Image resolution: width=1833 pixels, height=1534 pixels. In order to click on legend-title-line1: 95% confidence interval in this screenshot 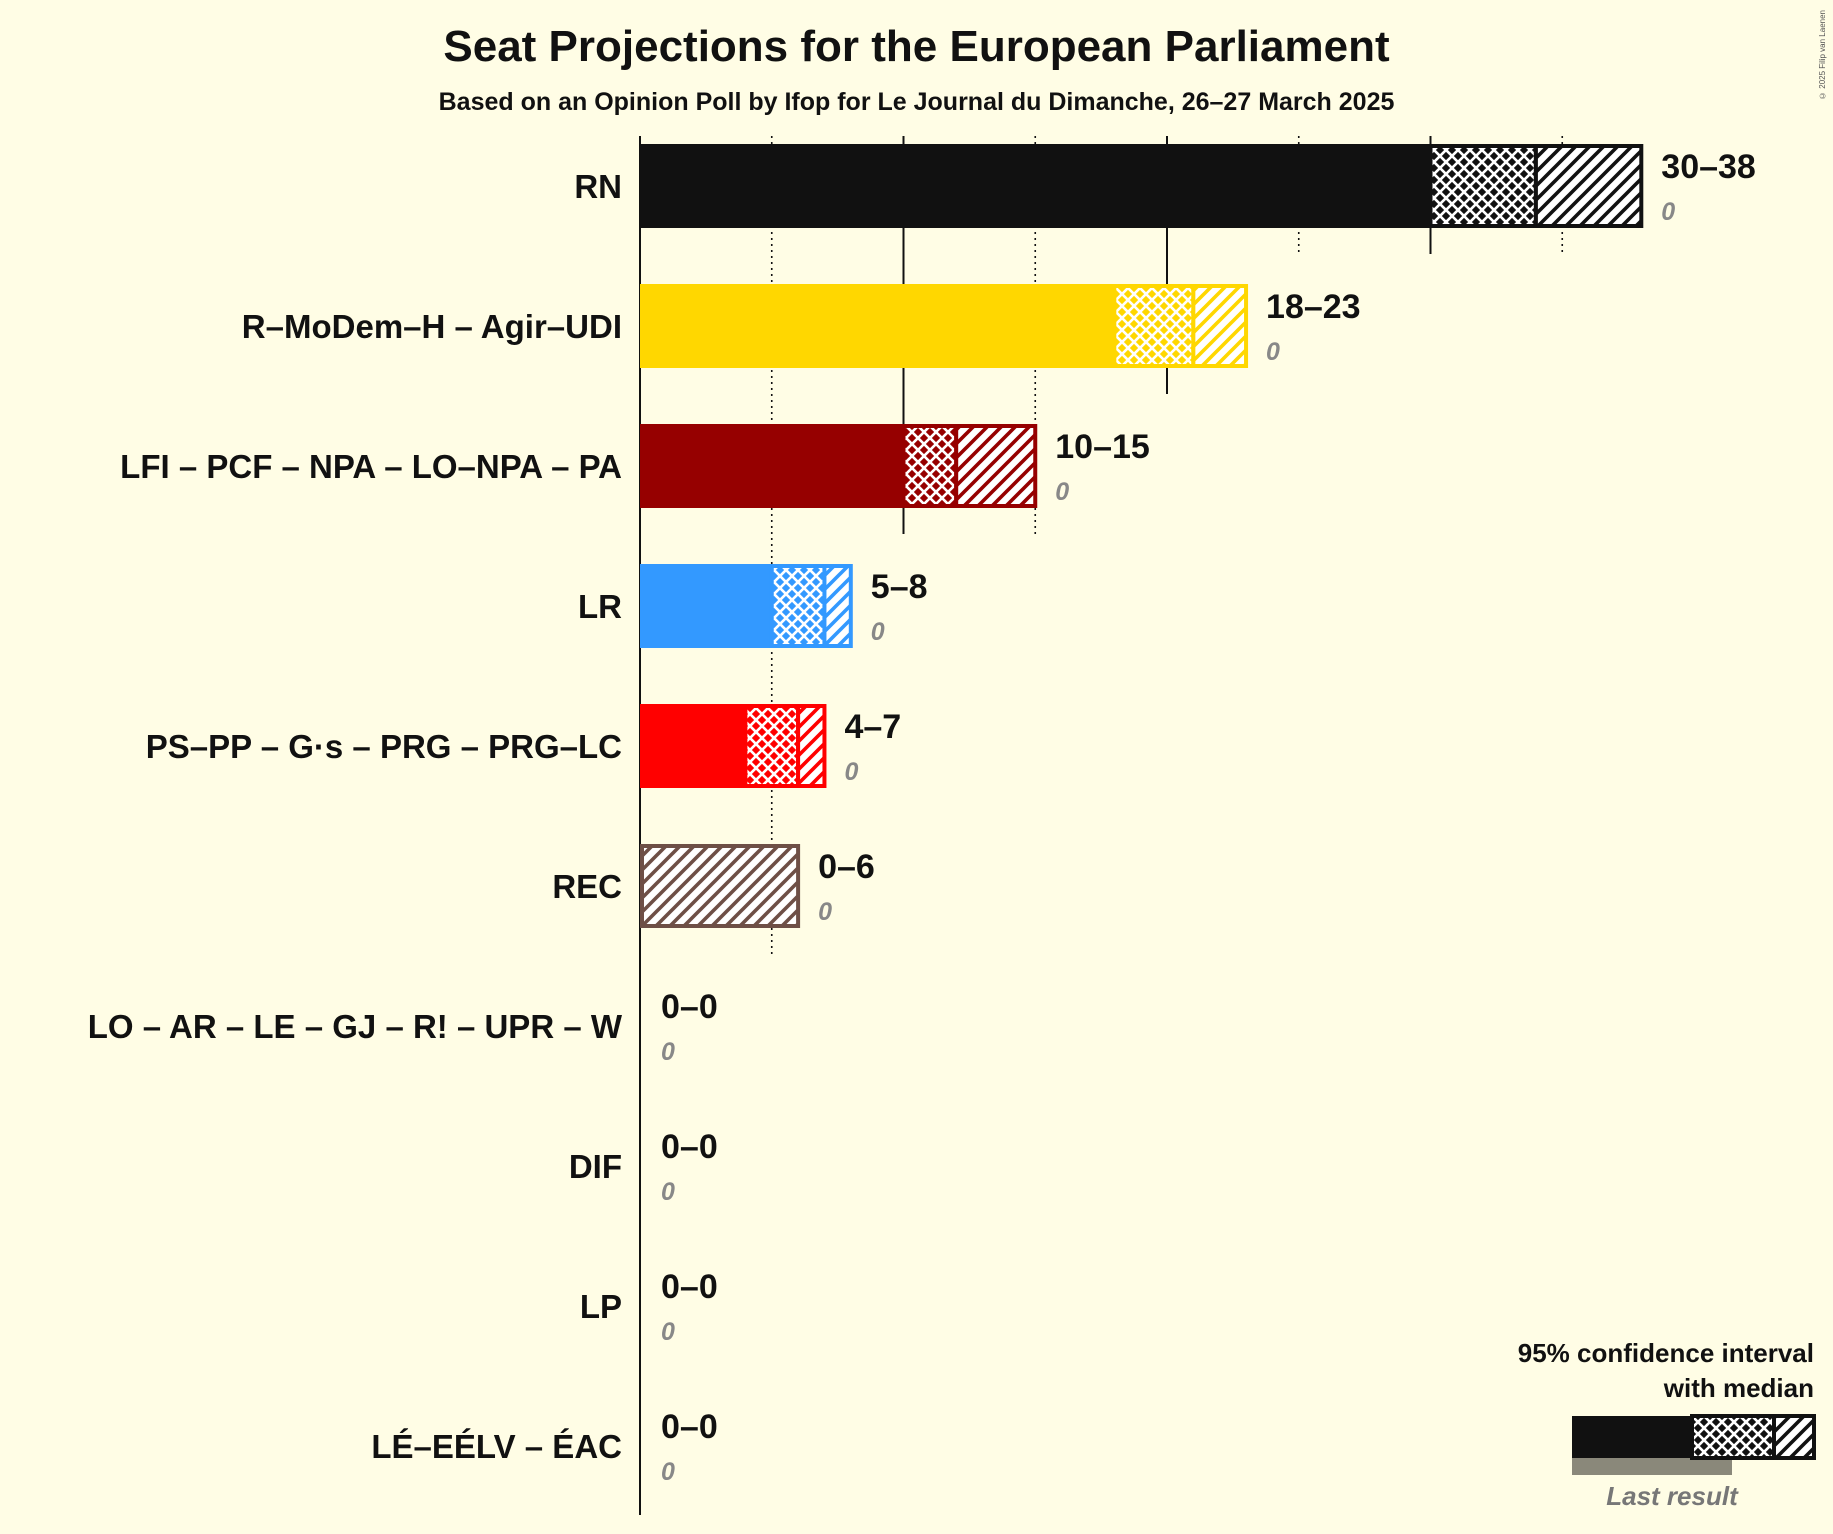, I will do `click(1666, 1353)`.